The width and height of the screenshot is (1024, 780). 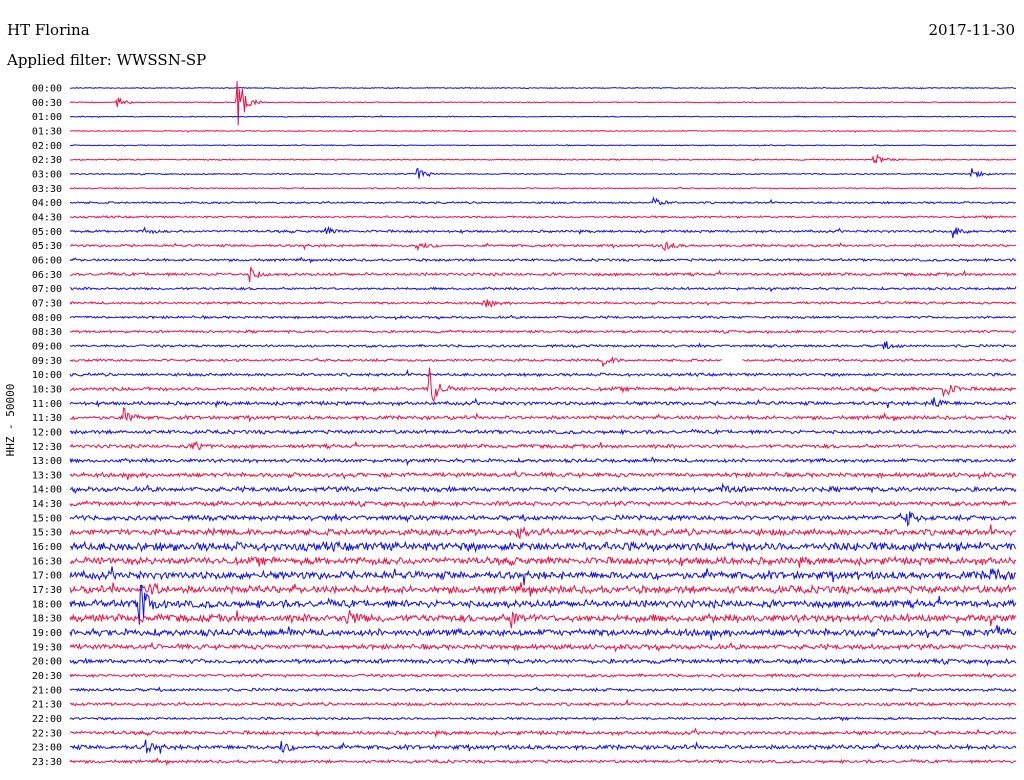 What do you see at coordinates (107, 60) in the screenshot?
I see `filter-label: Applied filter: WWSSN-SP` at bounding box center [107, 60].